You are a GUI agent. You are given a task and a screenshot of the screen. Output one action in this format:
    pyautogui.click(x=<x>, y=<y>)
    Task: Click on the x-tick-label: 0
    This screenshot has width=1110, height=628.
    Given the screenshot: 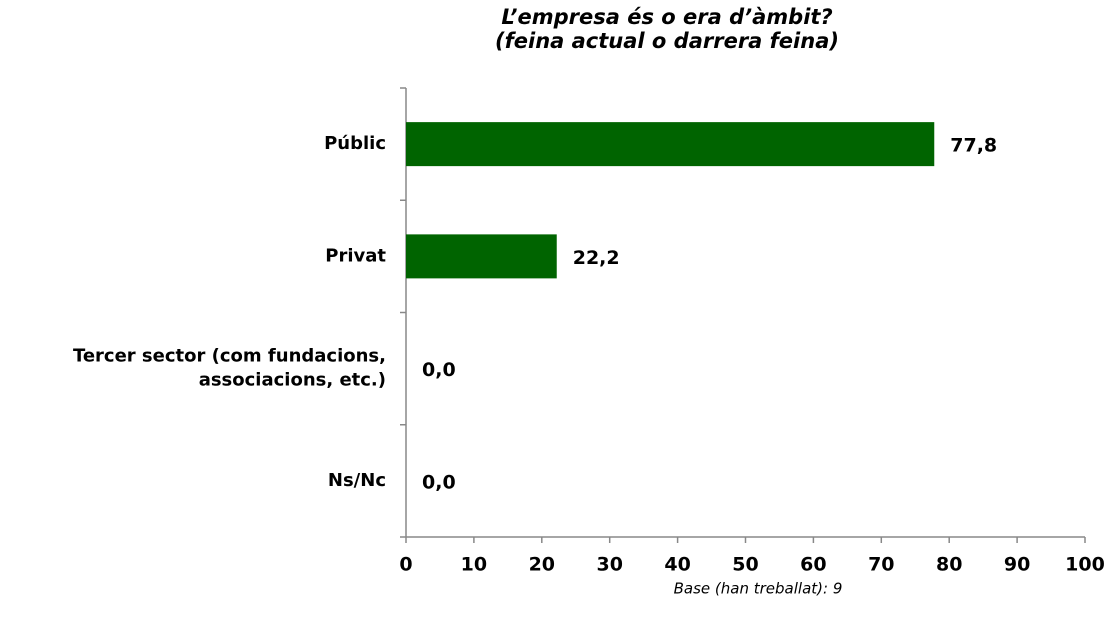 What is the action you would take?
    pyautogui.click(x=405, y=565)
    